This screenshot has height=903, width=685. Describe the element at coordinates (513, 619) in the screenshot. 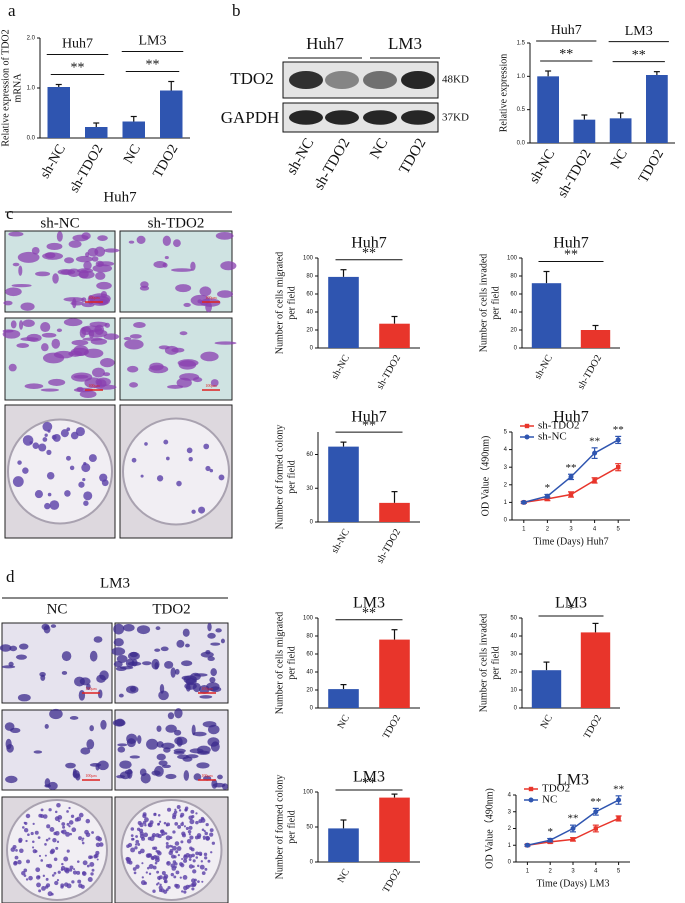

I see `y-tick-label: 50` at that location.